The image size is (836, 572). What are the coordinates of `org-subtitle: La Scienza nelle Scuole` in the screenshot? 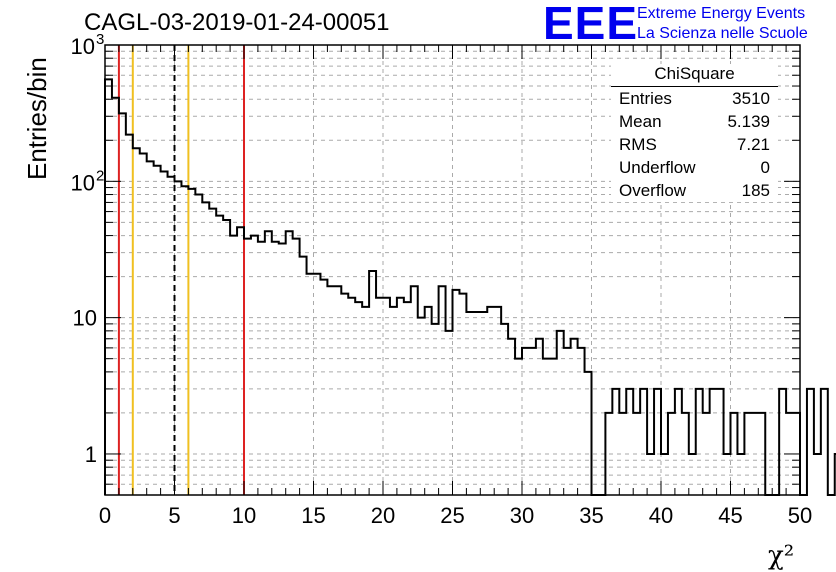 It's located at (722, 33).